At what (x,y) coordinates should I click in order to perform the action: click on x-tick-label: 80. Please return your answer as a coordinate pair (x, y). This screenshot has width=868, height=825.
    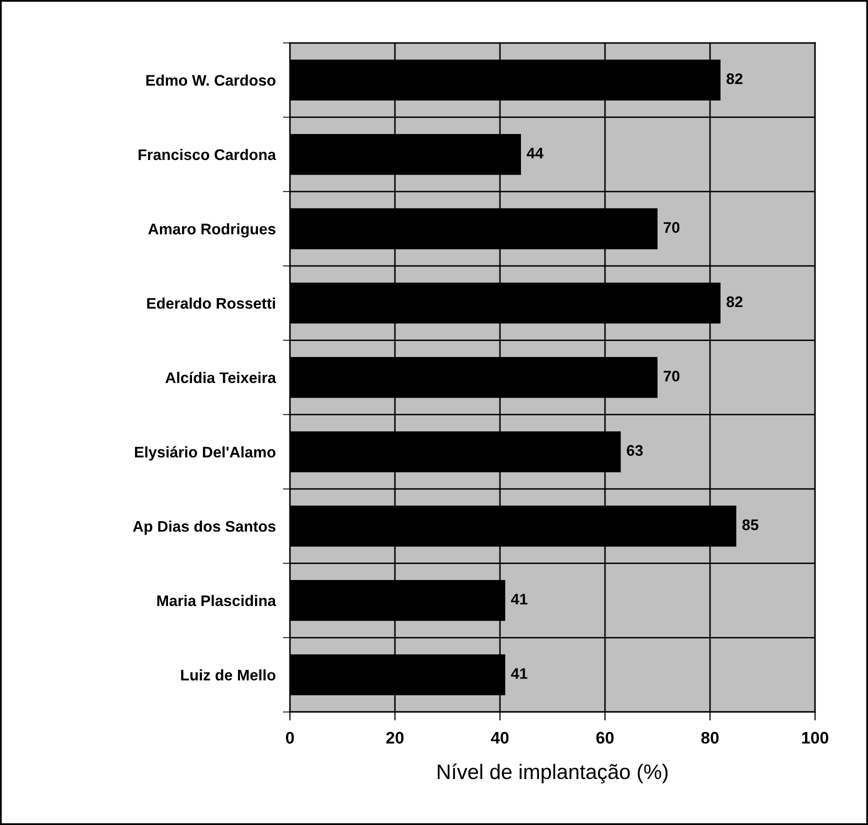
    Looking at the image, I should click on (710, 738).